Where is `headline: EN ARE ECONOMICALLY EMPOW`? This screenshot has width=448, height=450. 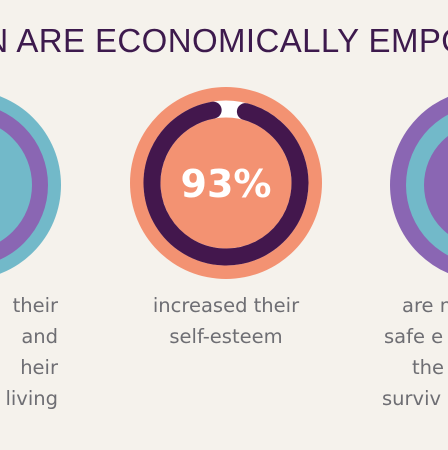 headline: EN ARE ECONOMICALLY EMPOW is located at coordinates (224, 40).